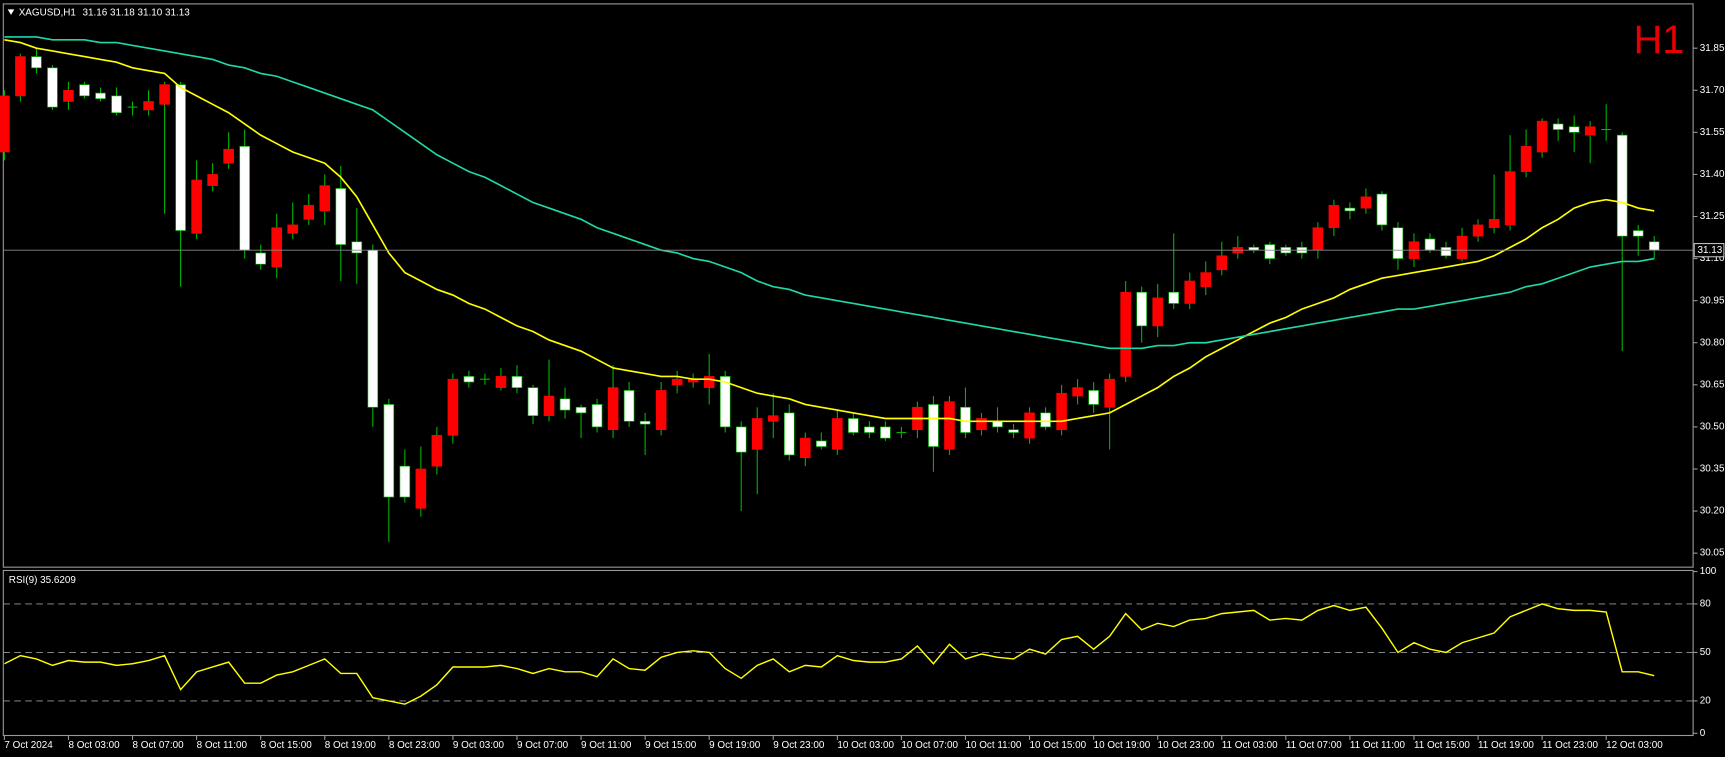 This screenshot has height=757, width=1725. I want to click on x-tick-label: 11 Oct 19:00, so click(1506, 745).